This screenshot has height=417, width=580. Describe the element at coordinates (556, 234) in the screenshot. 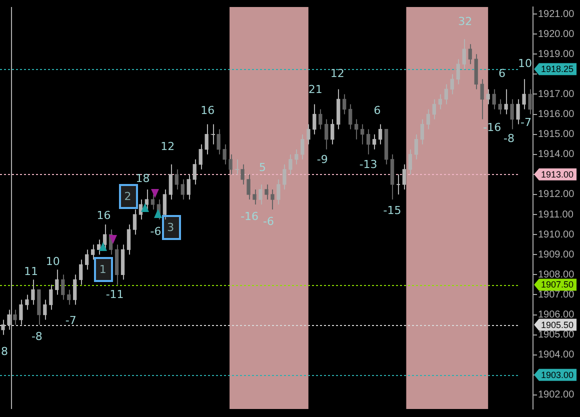

I see `y-tick-label: 1910.00` at that location.